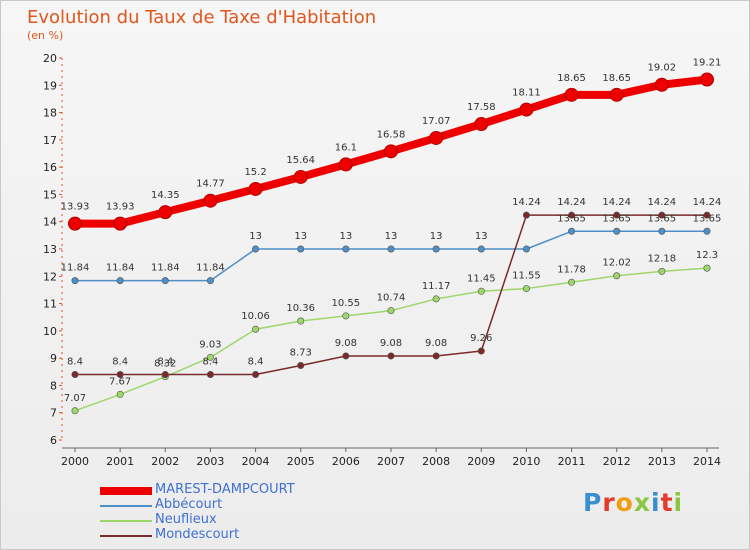 The width and height of the screenshot is (750, 550). I want to click on y-tick-label: 11, so click(50, 304).